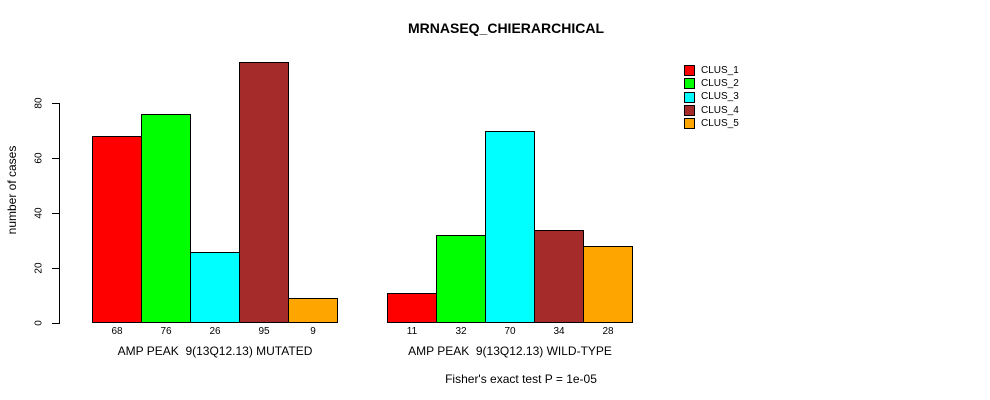 Image resolution: width=990 pixels, height=400 pixels. What do you see at coordinates (510, 331) in the screenshot?
I see `bar-value-label: 70` at bounding box center [510, 331].